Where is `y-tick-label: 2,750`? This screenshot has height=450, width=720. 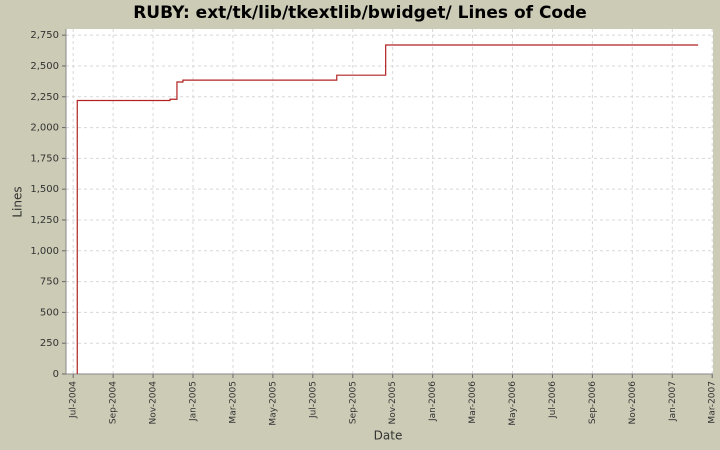 y-tick-label: 2,750 is located at coordinates (44, 35).